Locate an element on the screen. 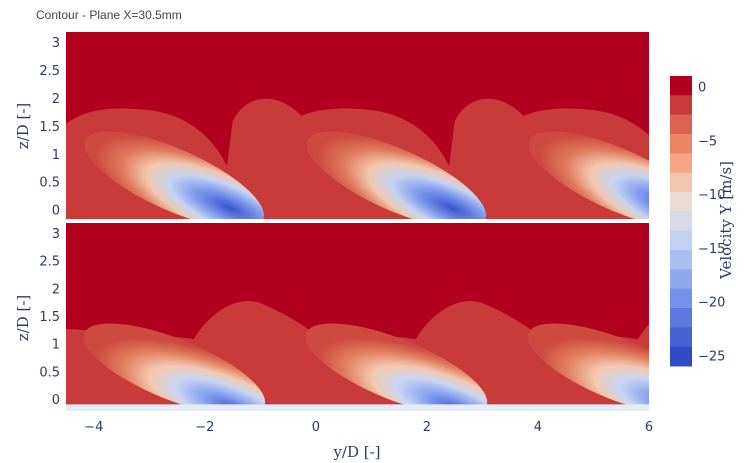 The width and height of the screenshot is (747, 463). x-tick-label: −2 is located at coordinates (204, 427).